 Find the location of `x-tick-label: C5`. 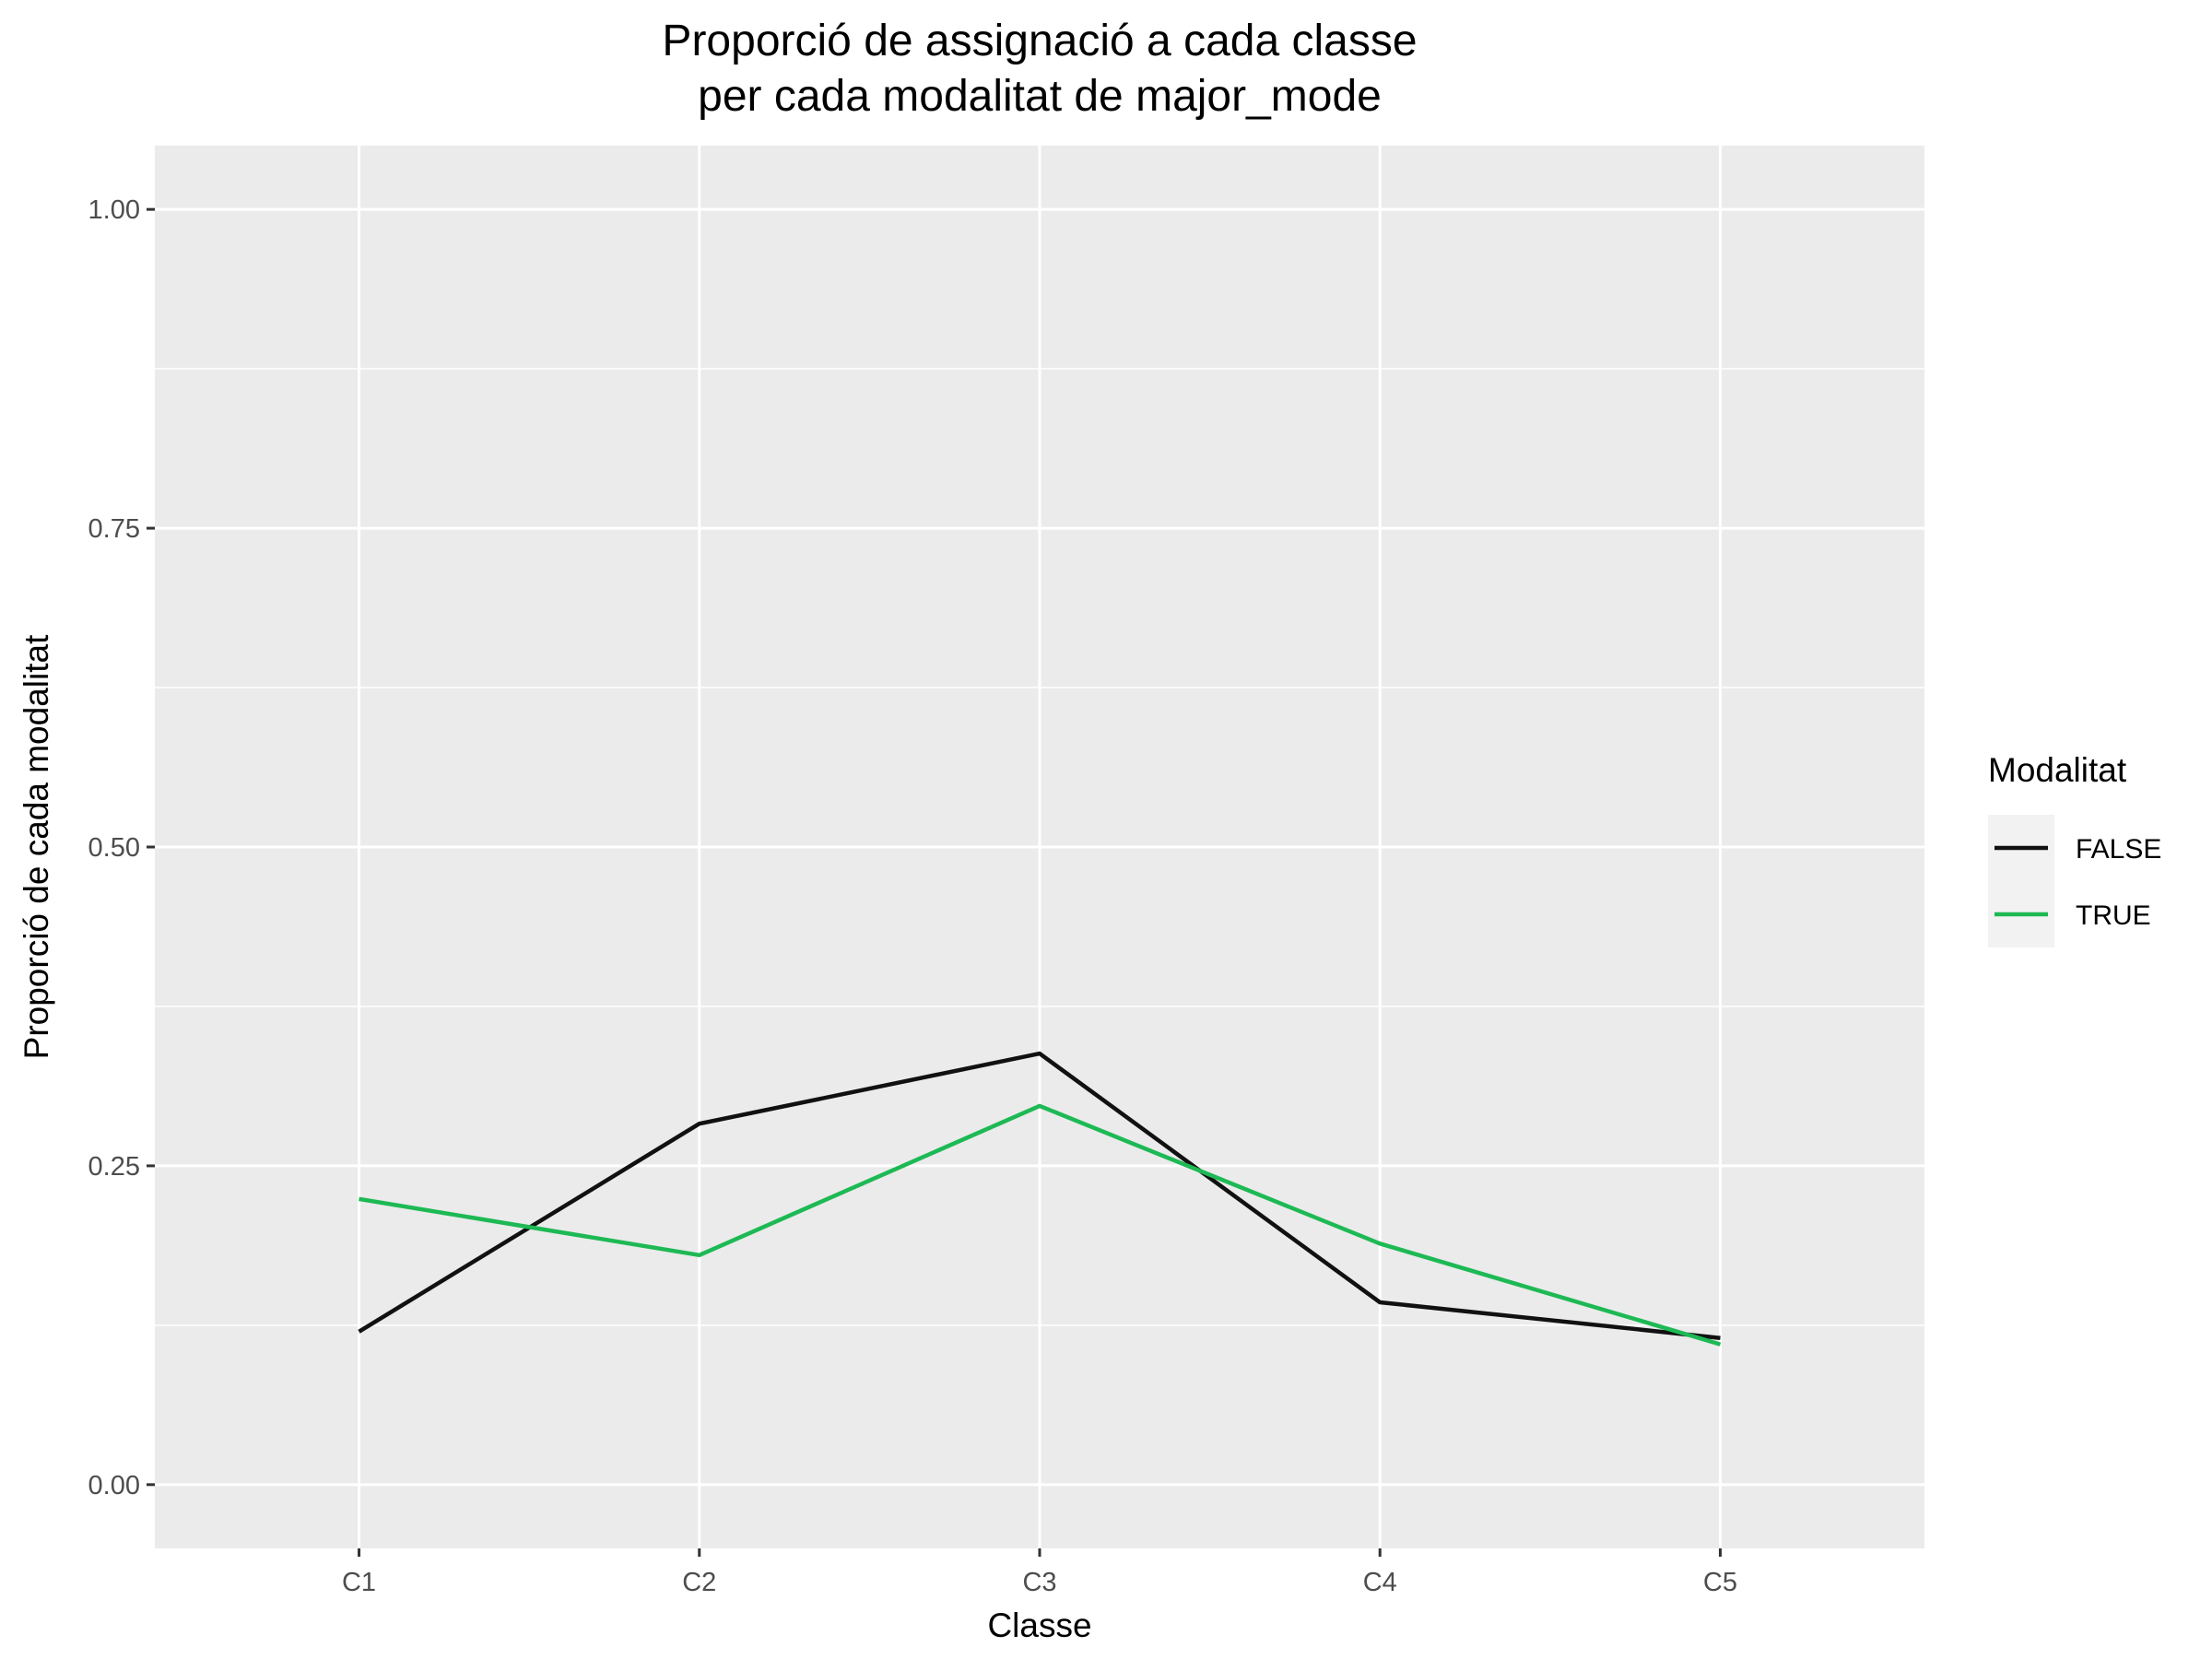

x-tick-label: C5 is located at coordinates (1720, 1582).